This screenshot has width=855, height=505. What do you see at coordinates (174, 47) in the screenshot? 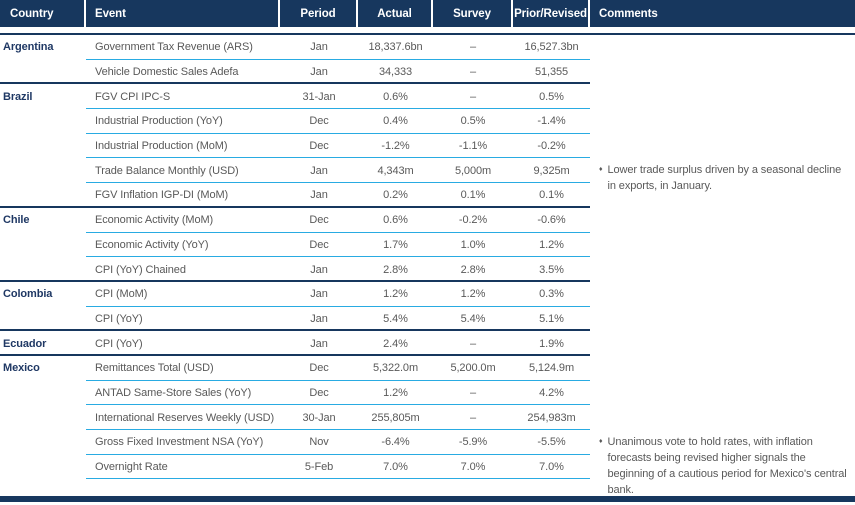
I see `event-cell: Government Tax Revenue (ARS)` at bounding box center [174, 47].